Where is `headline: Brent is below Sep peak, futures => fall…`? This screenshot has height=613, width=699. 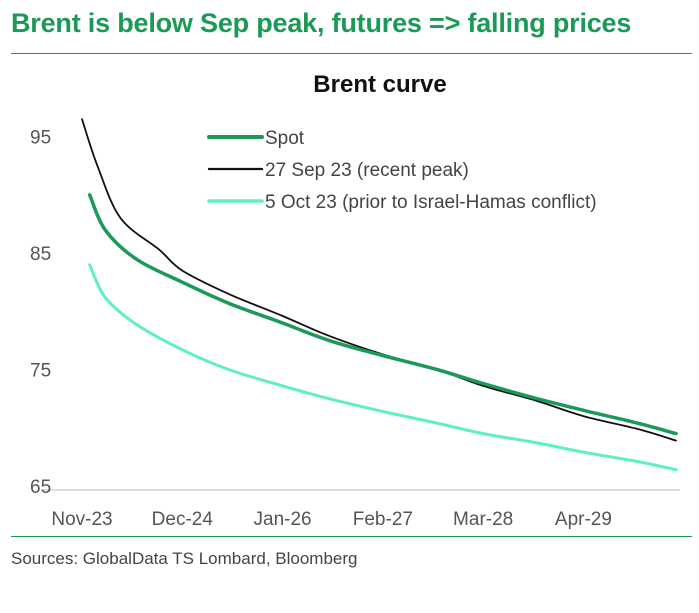
headline: Brent is below Sep peak, futures => fall… is located at coordinates (321, 23).